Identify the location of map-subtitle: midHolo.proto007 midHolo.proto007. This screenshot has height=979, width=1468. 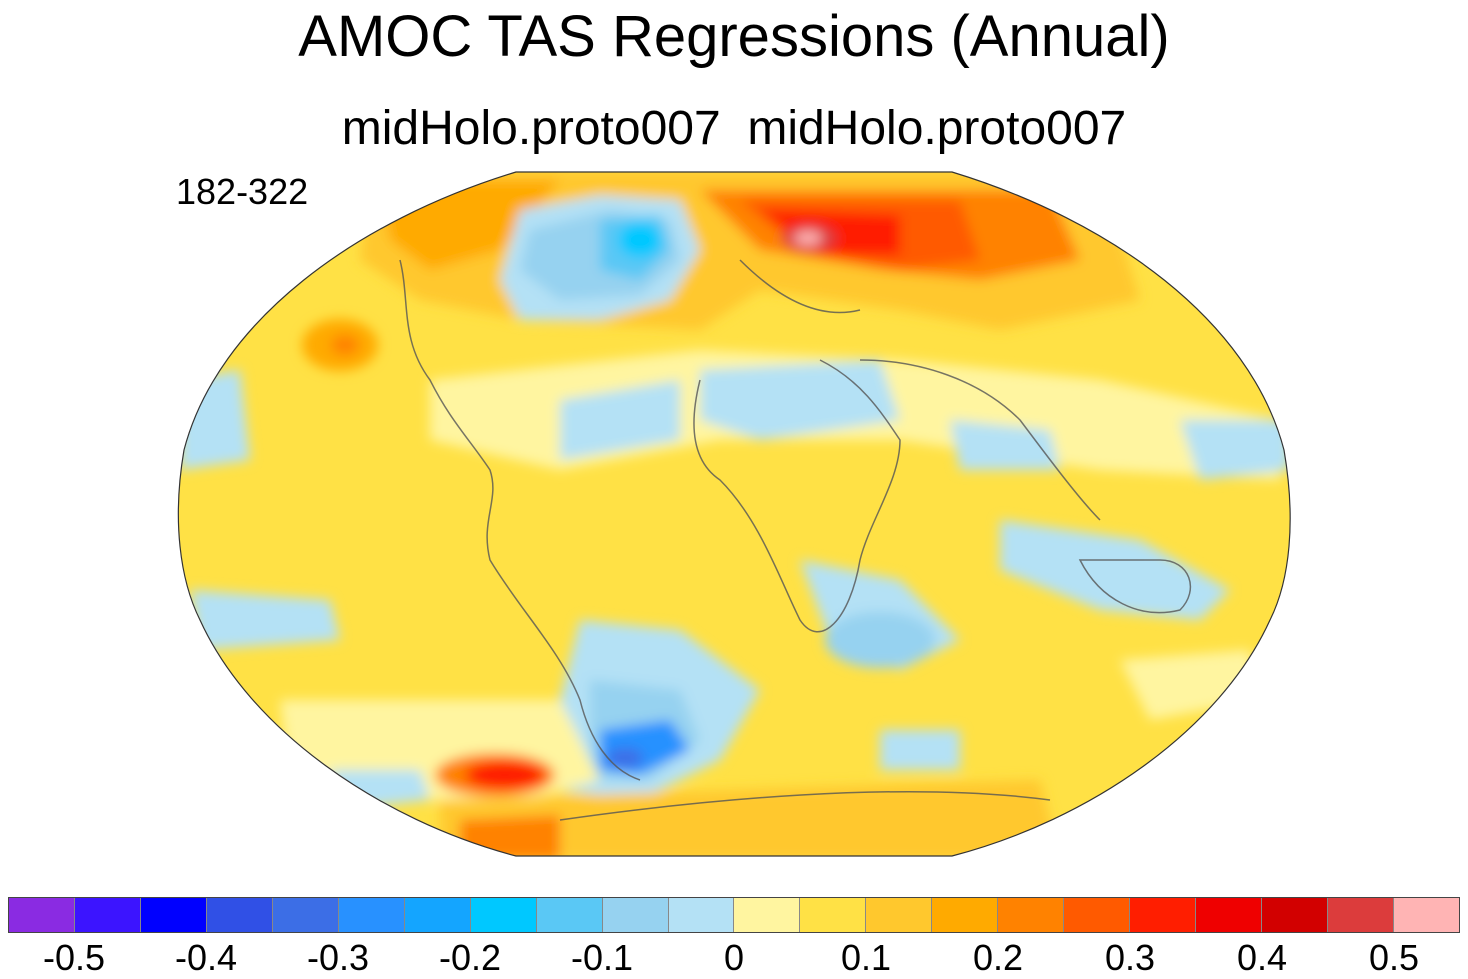
(734, 128).